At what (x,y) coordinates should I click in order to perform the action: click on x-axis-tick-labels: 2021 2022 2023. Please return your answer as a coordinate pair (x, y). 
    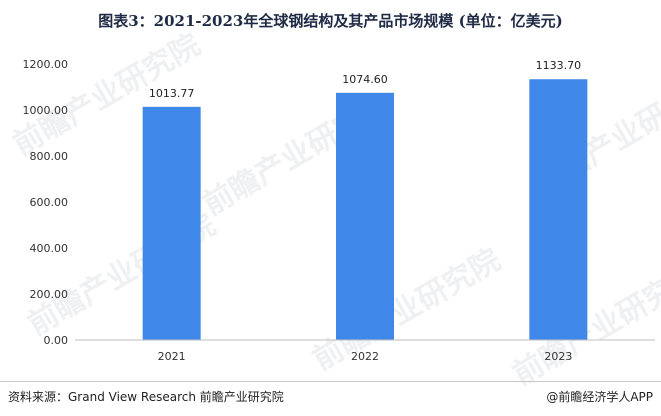
    Looking at the image, I should click on (365, 356).